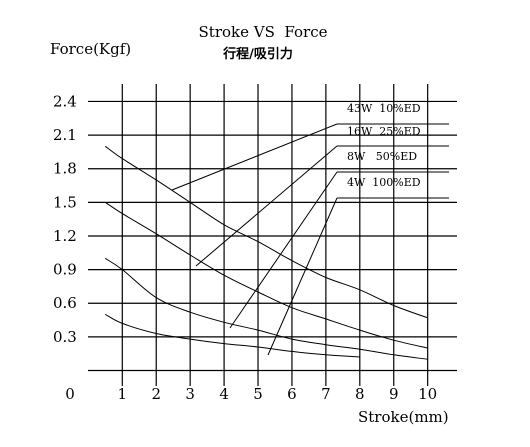 The image size is (530, 447). I want to click on x-tick-label: 5, so click(258, 394).